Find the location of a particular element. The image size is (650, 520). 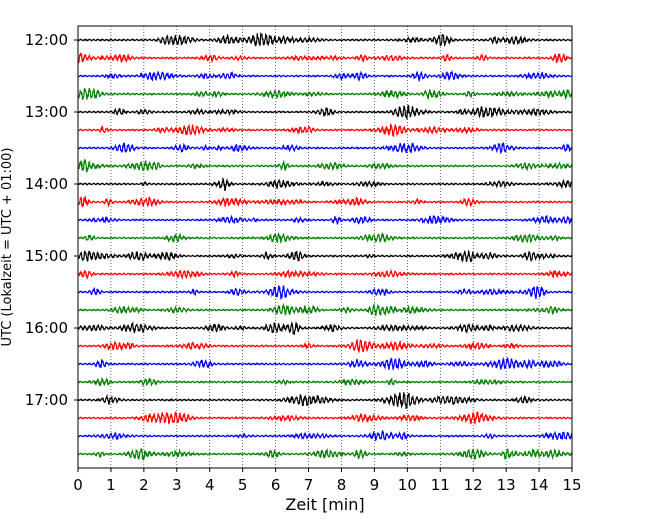

x-tick-label: 13 is located at coordinates (506, 485).